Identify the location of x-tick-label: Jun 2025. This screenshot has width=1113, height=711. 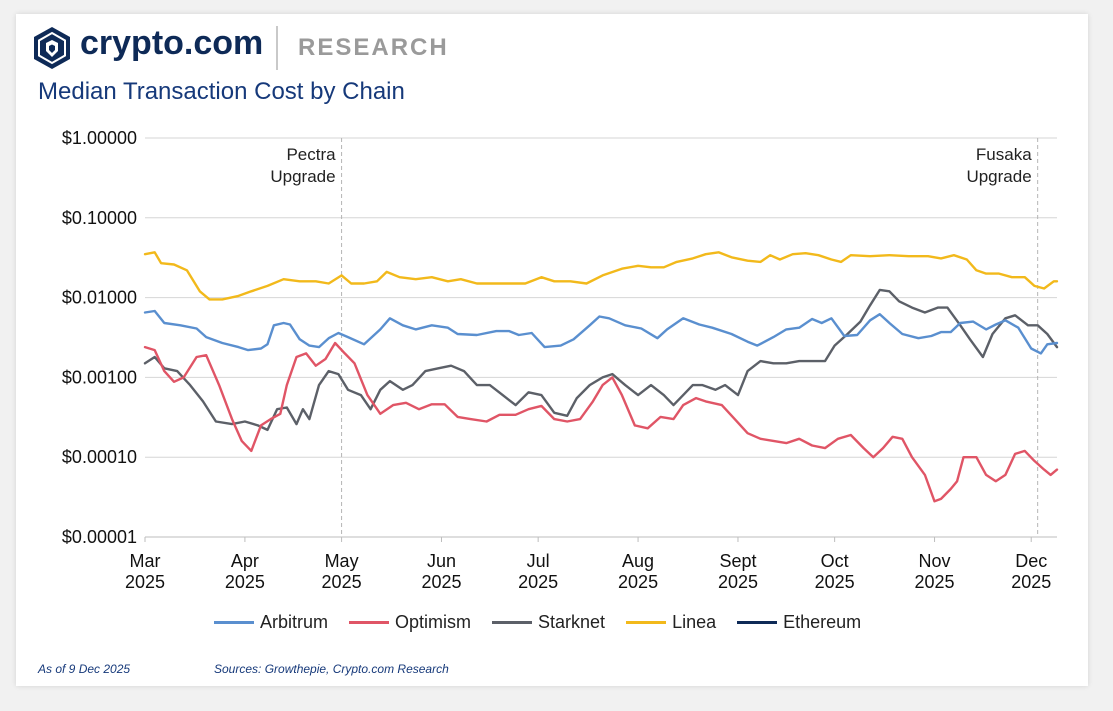
(441, 571).